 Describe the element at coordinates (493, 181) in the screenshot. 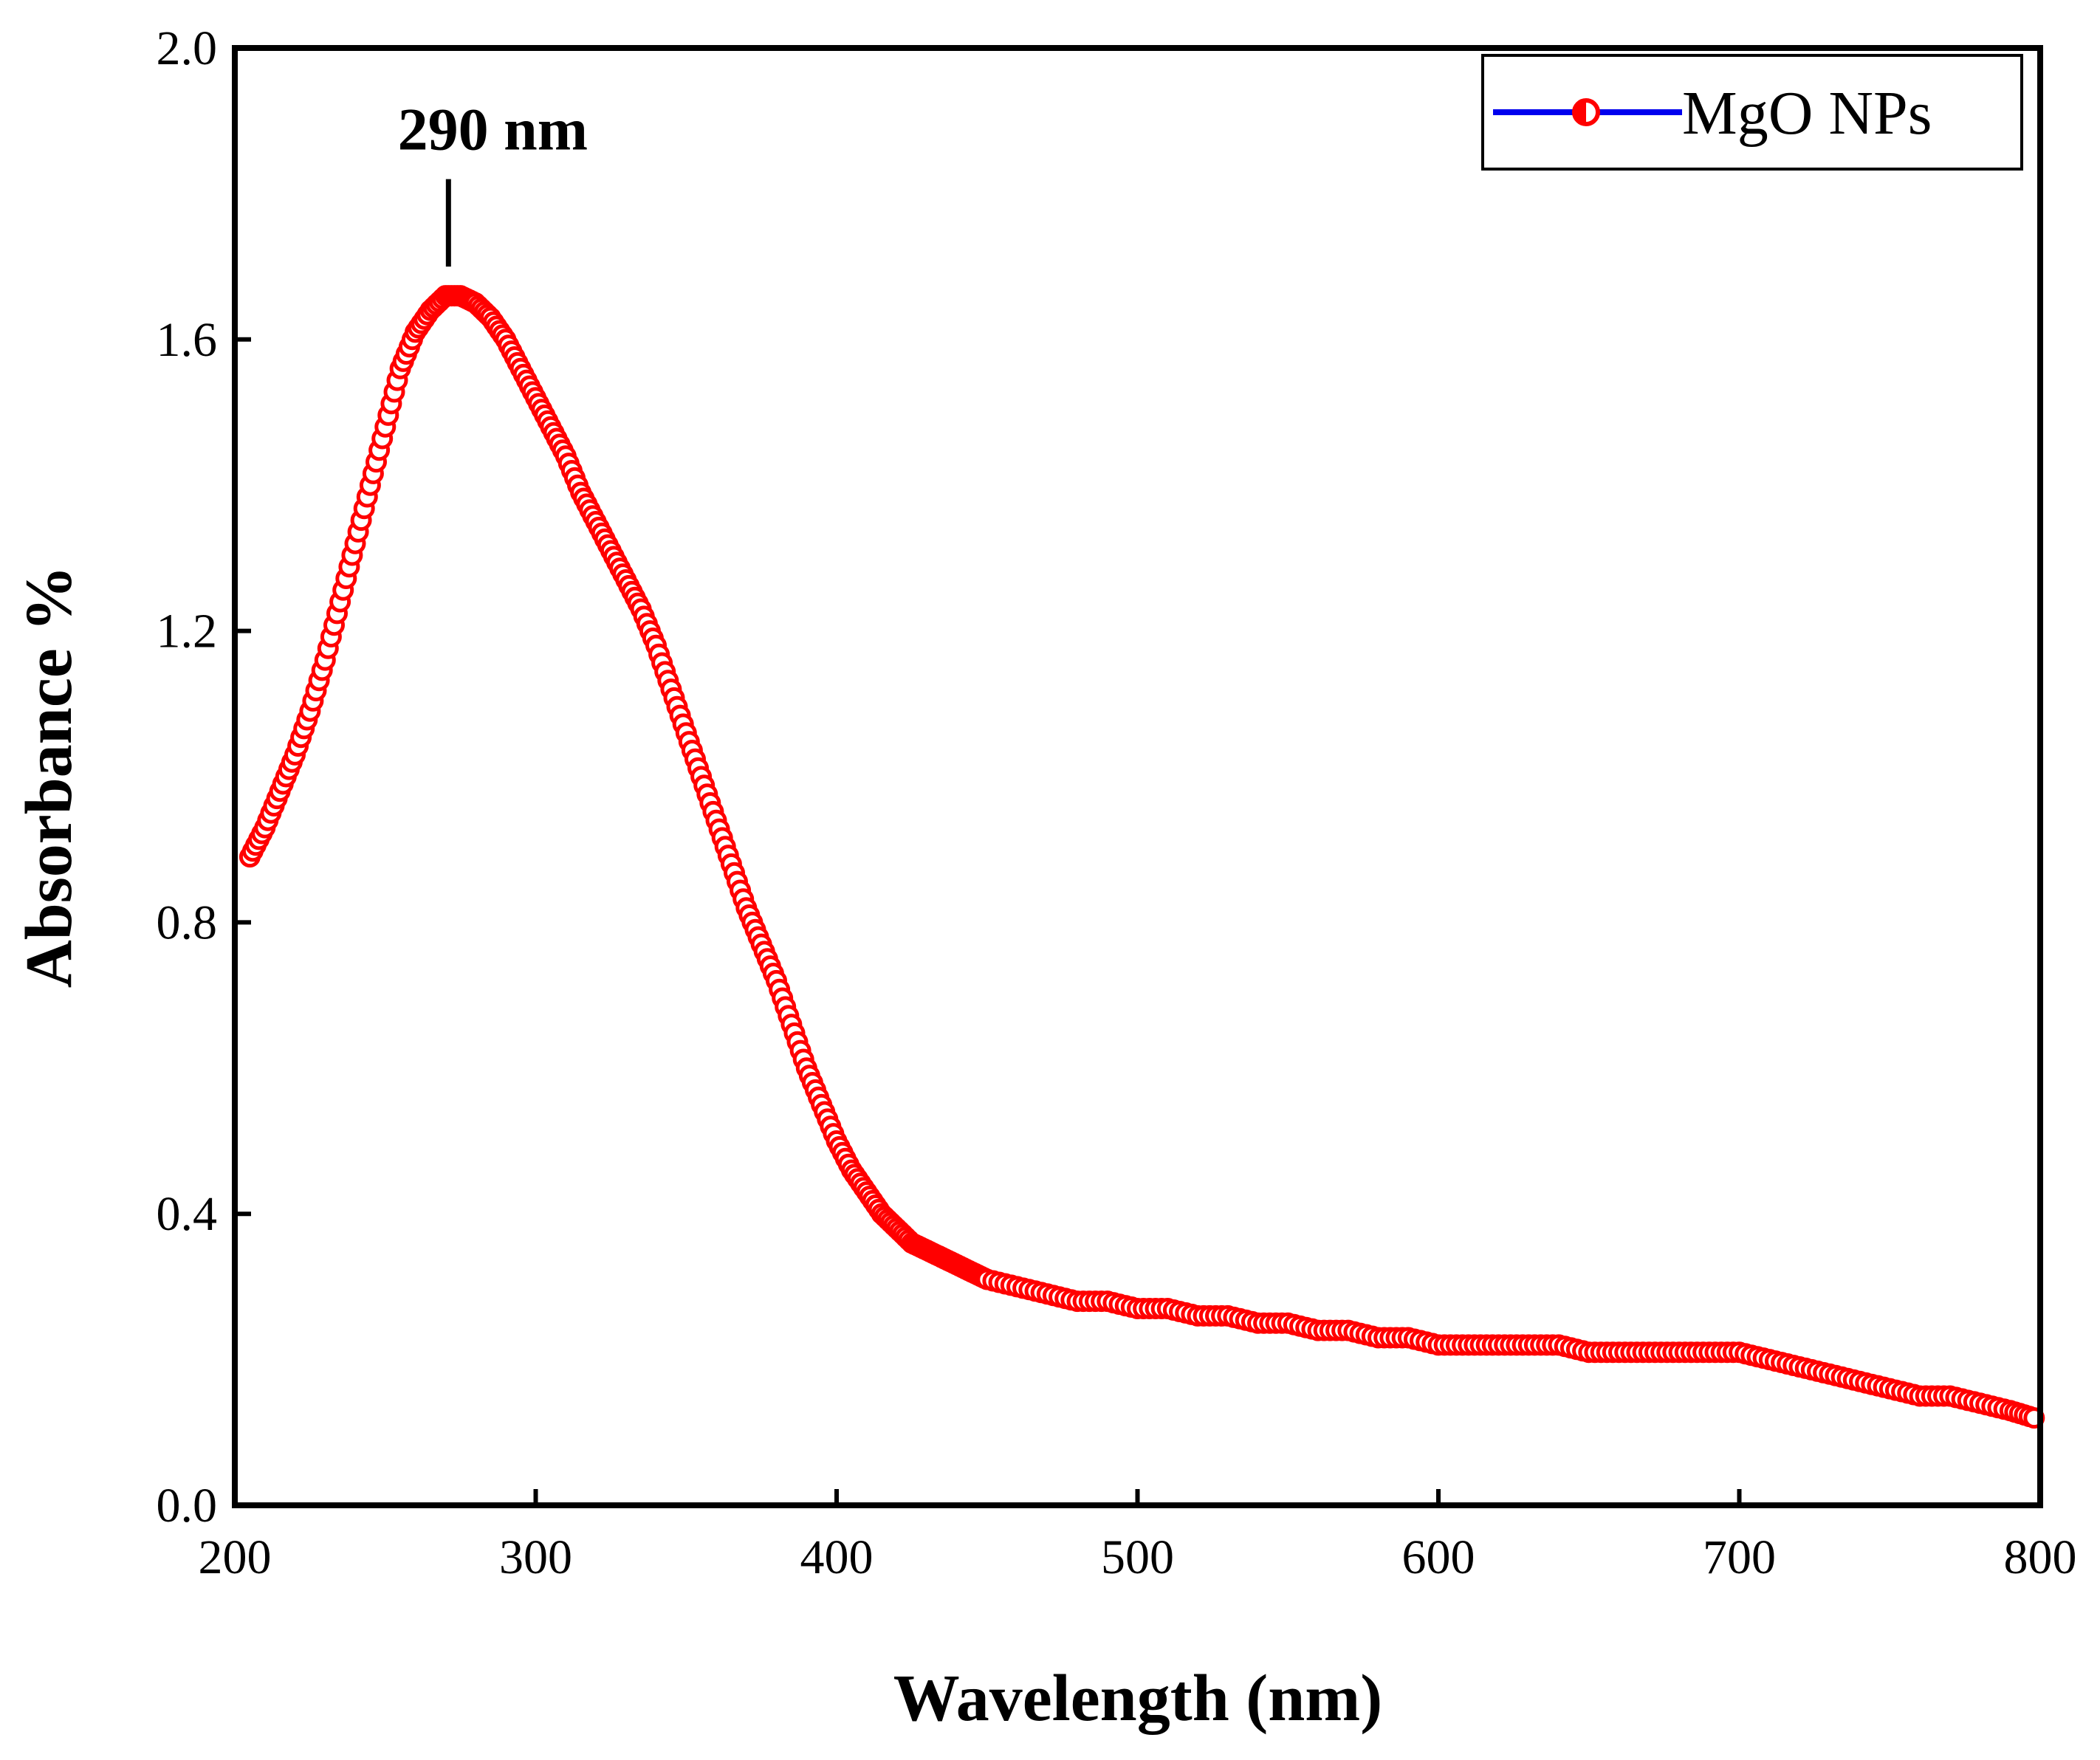

I see `annotation-layer: 290 nm` at that location.